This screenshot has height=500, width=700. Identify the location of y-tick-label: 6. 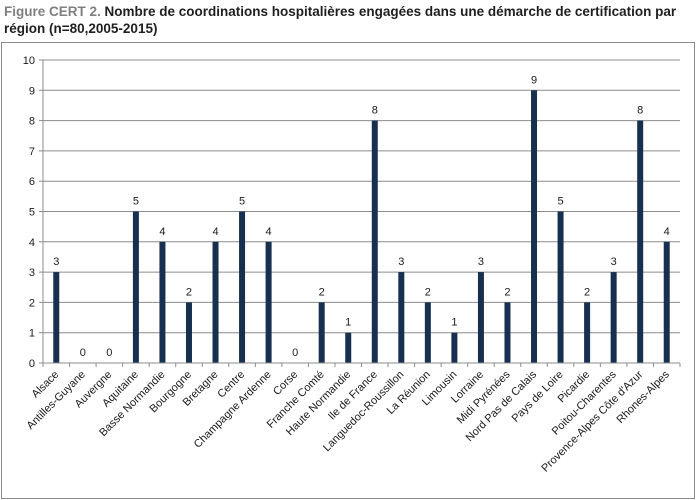
(32, 182).